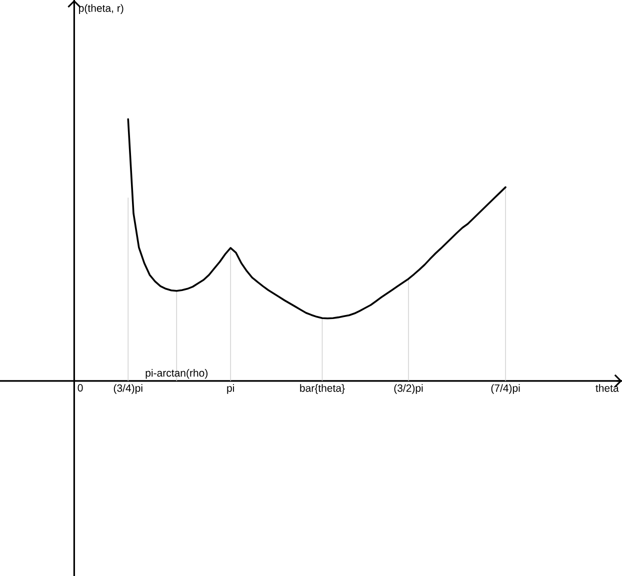 Image resolution: width=622 pixels, height=576 pixels. What do you see at coordinates (505, 389) in the screenshot?
I see `x-tick-label: (7/4)pi` at bounding box center [505, 389].